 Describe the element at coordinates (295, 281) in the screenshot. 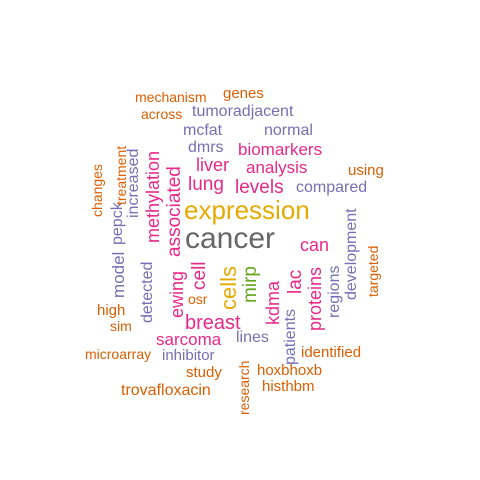

I see `word-lac: lac` at that location.